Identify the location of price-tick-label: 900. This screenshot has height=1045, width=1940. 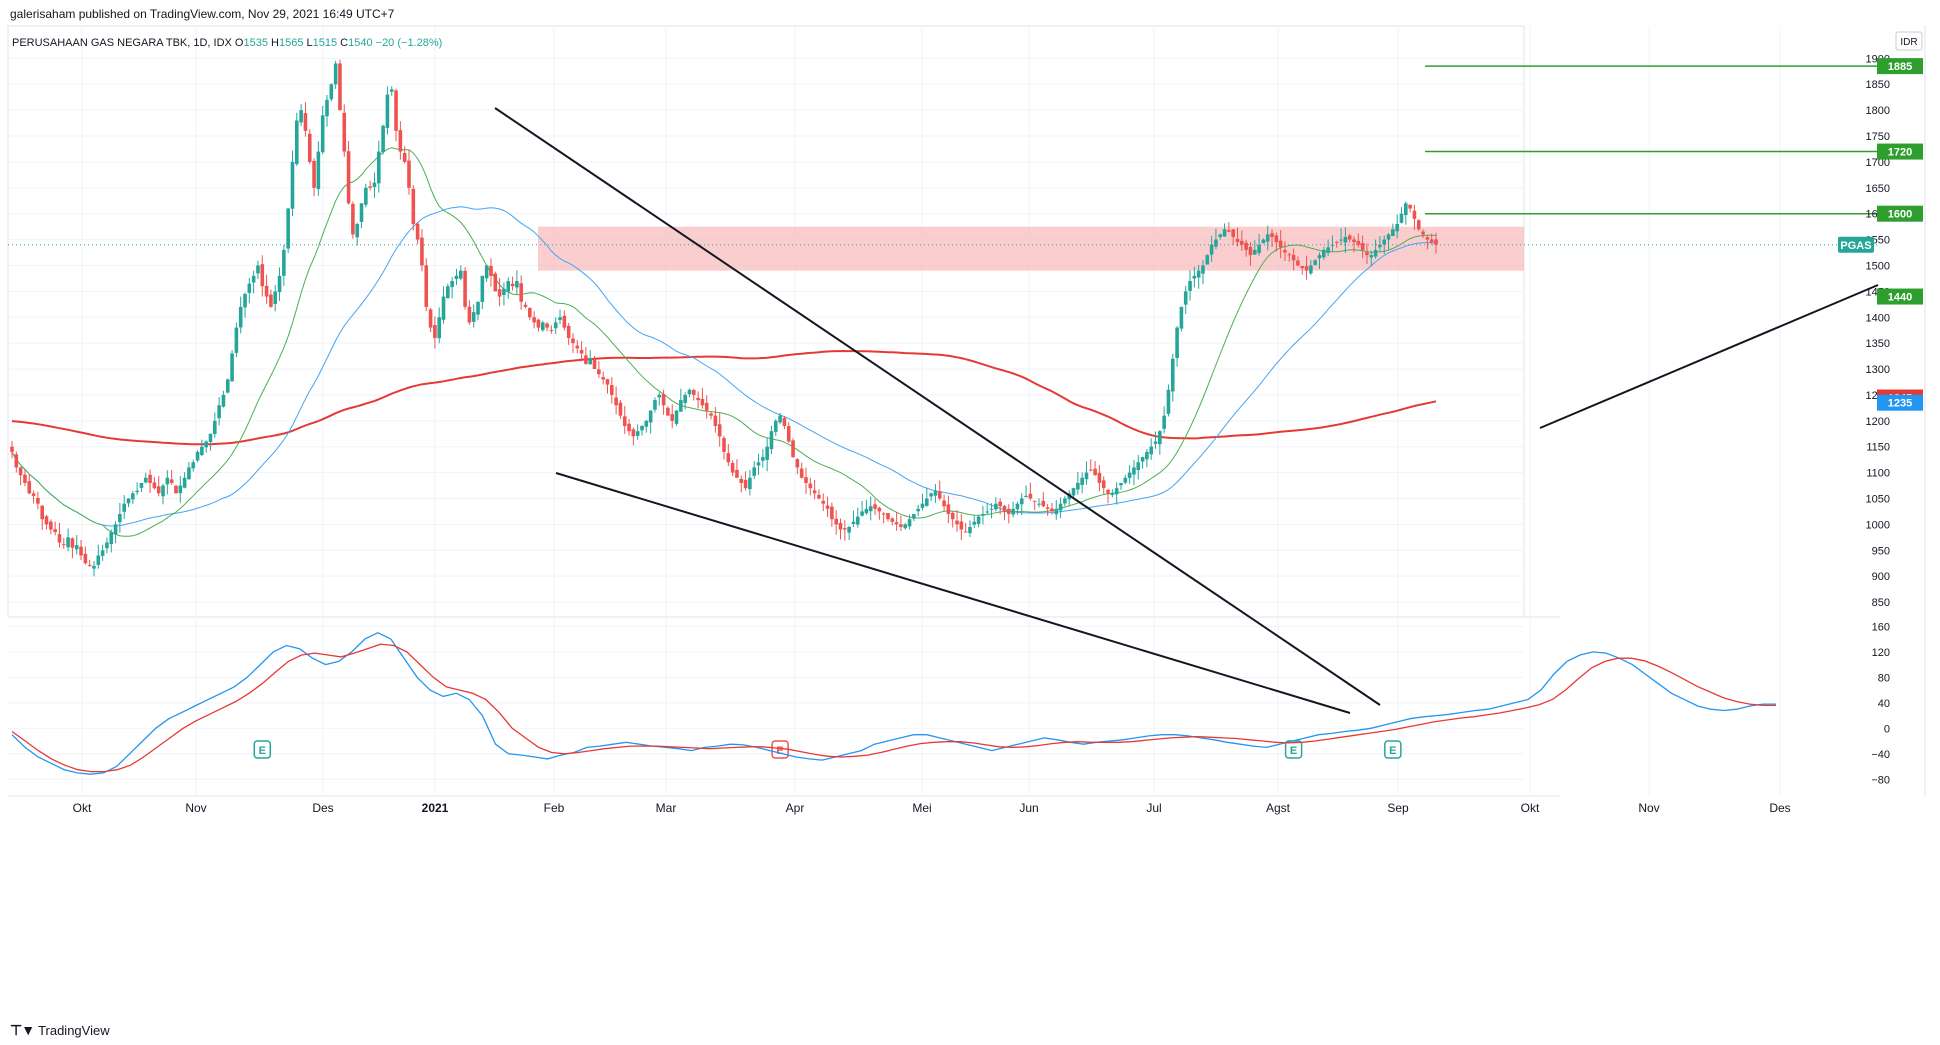
(1881, 577).